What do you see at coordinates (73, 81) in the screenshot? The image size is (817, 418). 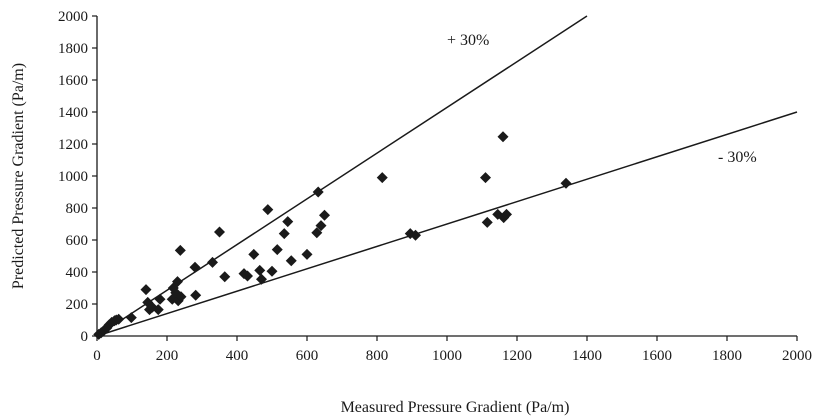 I see `y-tick-label: 1600` at bounding box center [73, 81].